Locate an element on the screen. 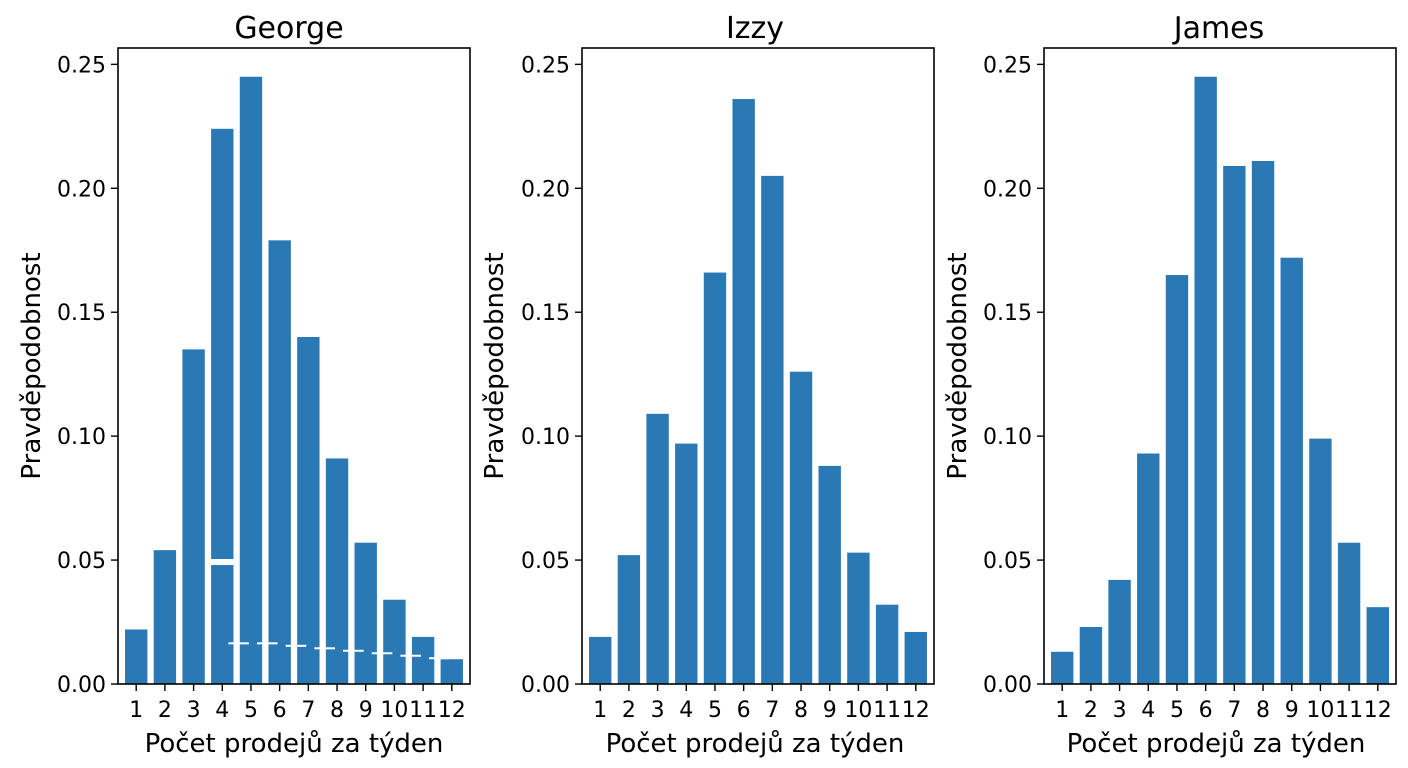  y-tick-label: 0.10 is located at coordinates (1007, 437).